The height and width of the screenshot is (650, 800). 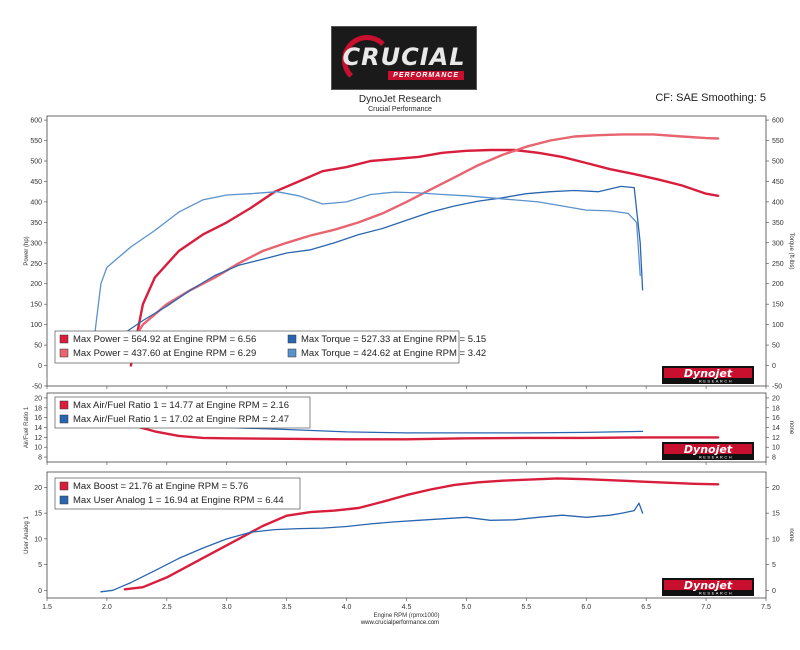 What do you see at coordinates (646, 607) in the screenshot?
I see `x-tick-label: 6.5` at bounding box center [646, 607].